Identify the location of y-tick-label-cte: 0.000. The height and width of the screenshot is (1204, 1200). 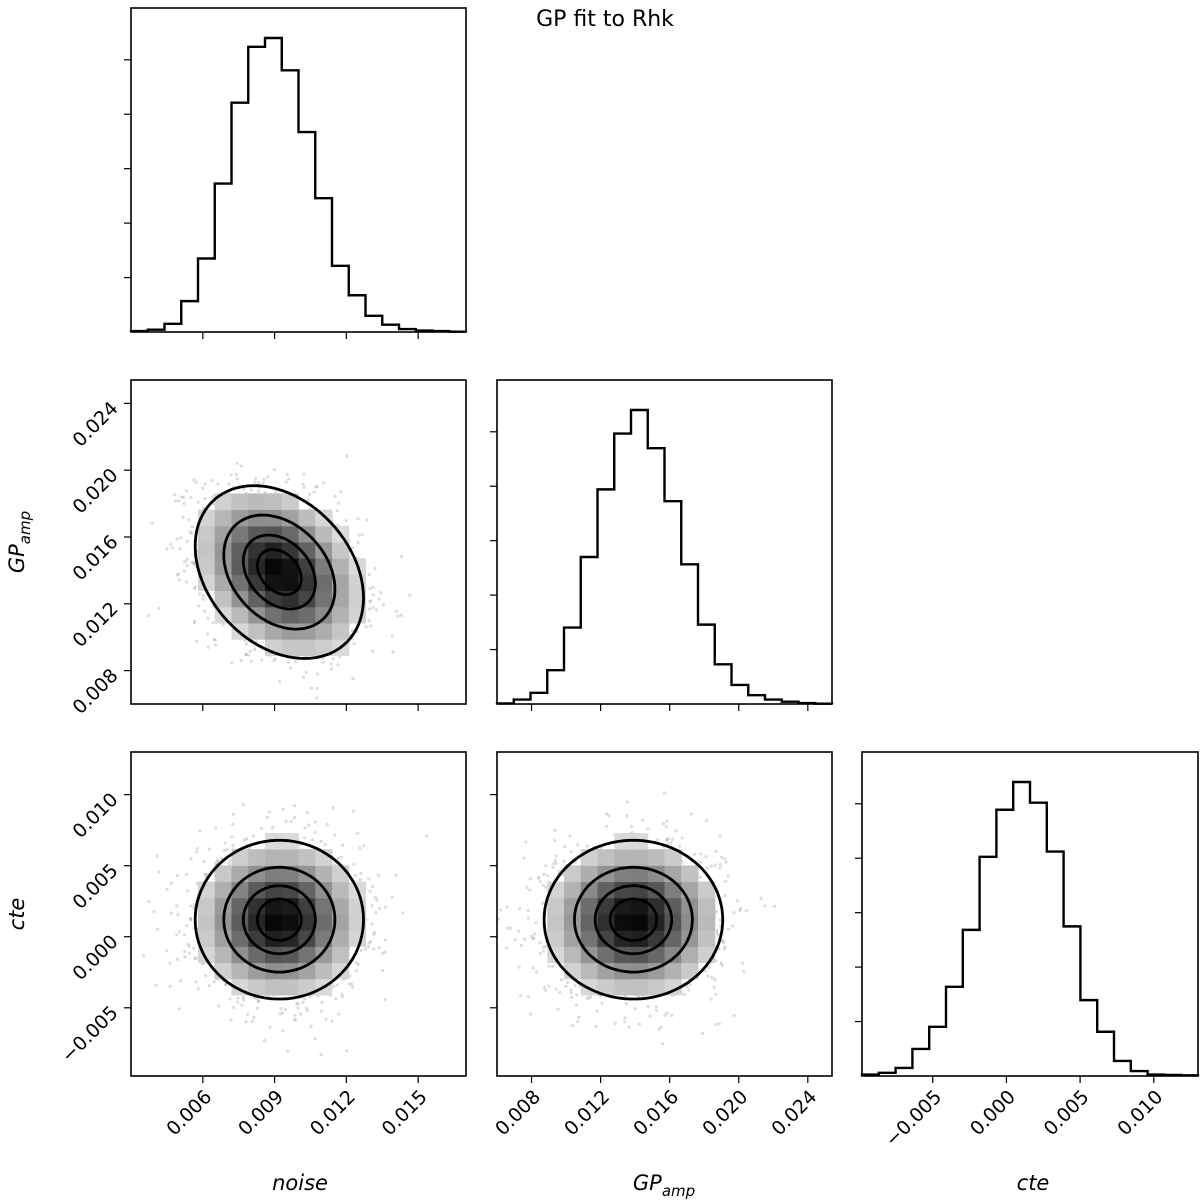
(96, 958).